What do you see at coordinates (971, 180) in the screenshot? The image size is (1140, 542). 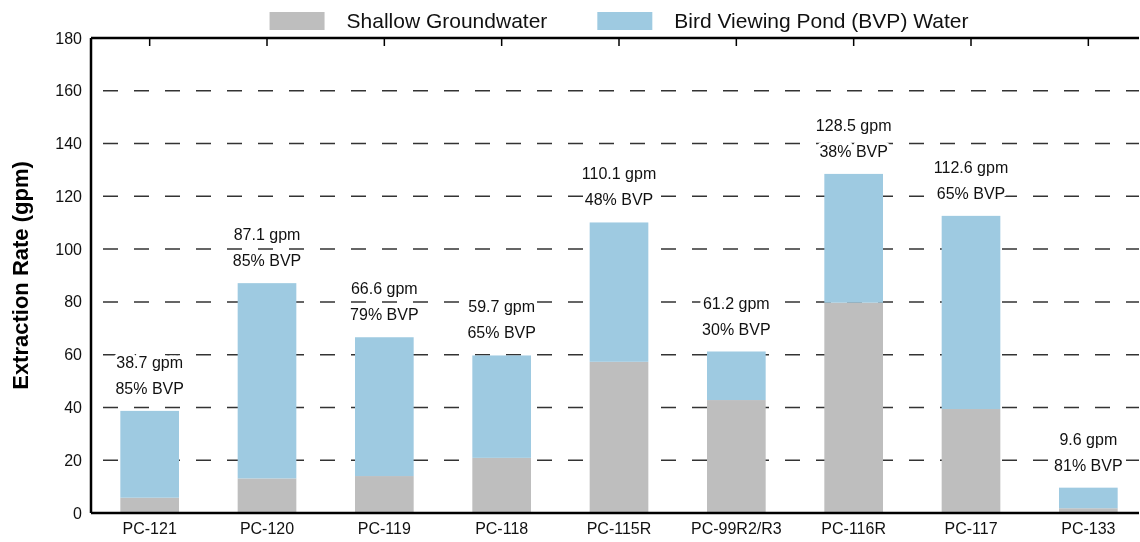 I see `total-label: 112.6 gpm 65% BVP` at bounding box center [971, 180].